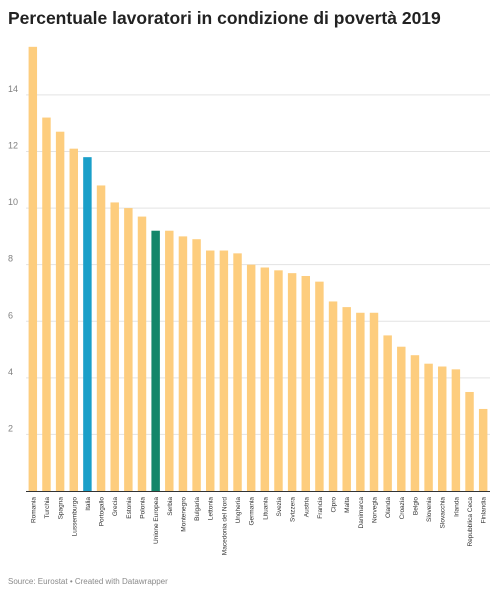  I want to click on x-tick-label: Unione Europea, so click(156, 520).